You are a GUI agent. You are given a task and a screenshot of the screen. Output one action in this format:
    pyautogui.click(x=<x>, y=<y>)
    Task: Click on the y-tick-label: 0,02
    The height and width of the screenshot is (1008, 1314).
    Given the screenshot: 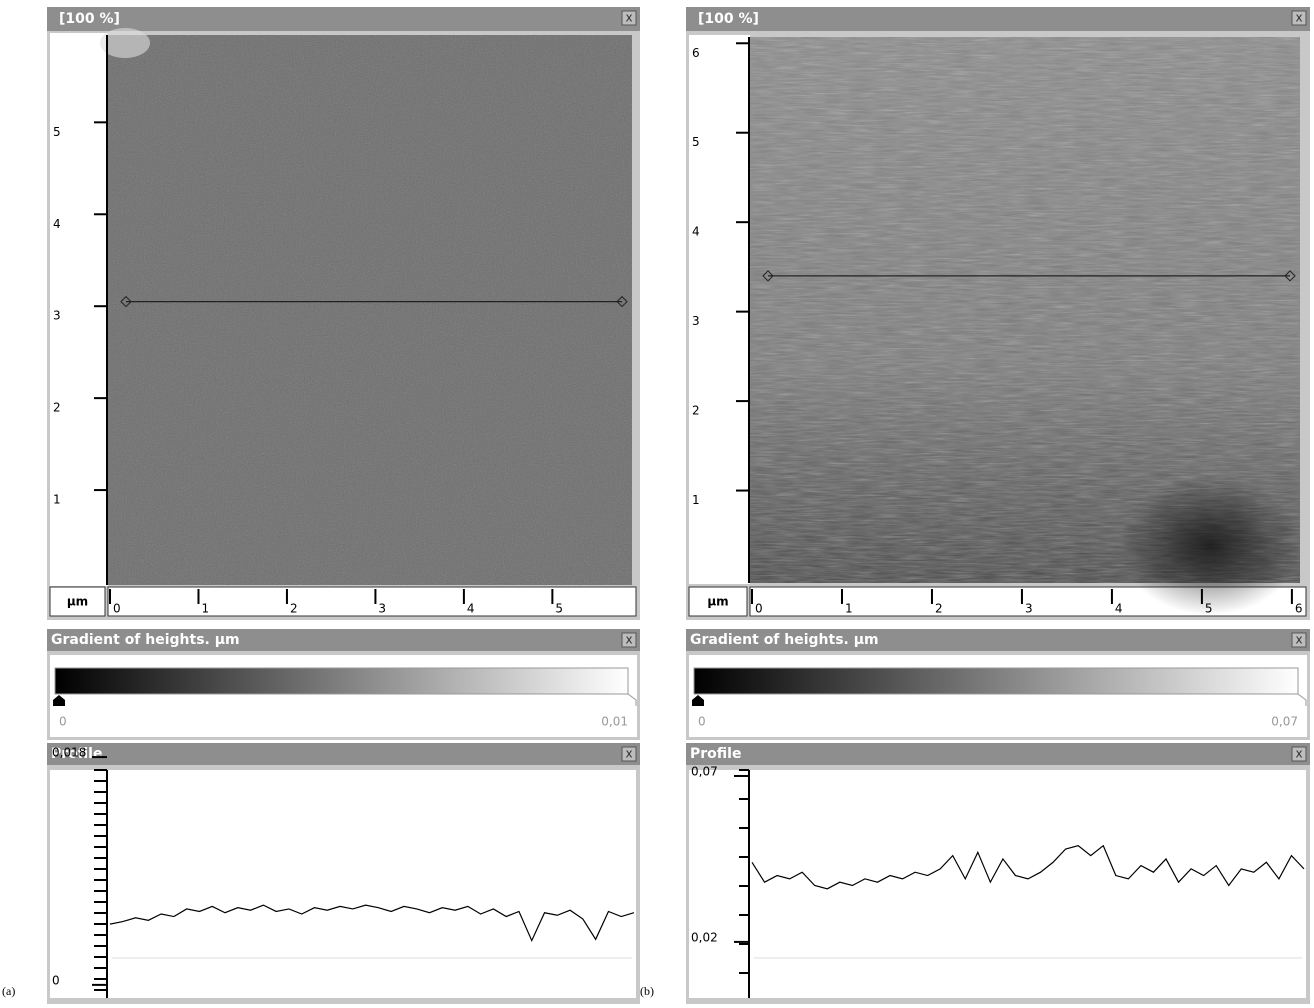 What is the action you would take?
    pyautogui.click(x=704, y=937)
    